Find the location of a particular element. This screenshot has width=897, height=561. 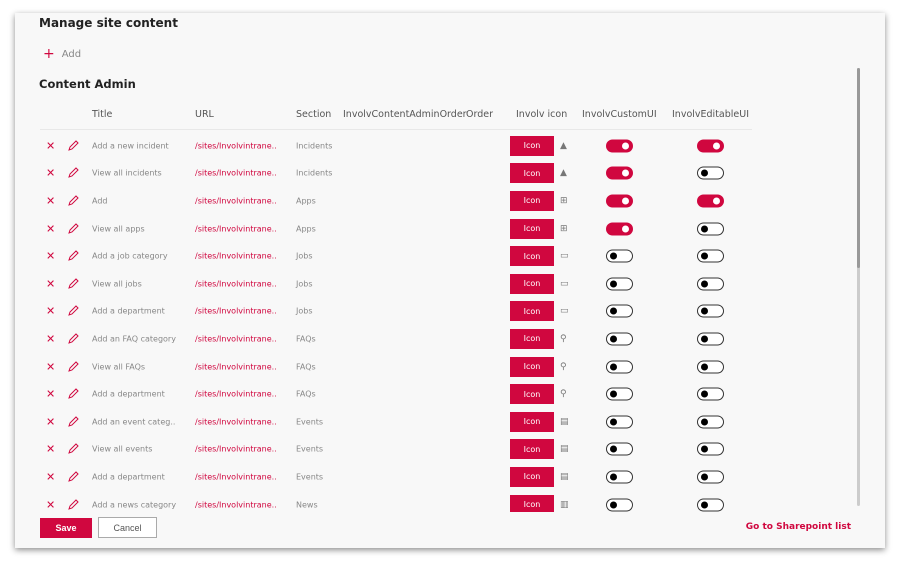

column-header-section: Section is located at coordinates (314, 114).